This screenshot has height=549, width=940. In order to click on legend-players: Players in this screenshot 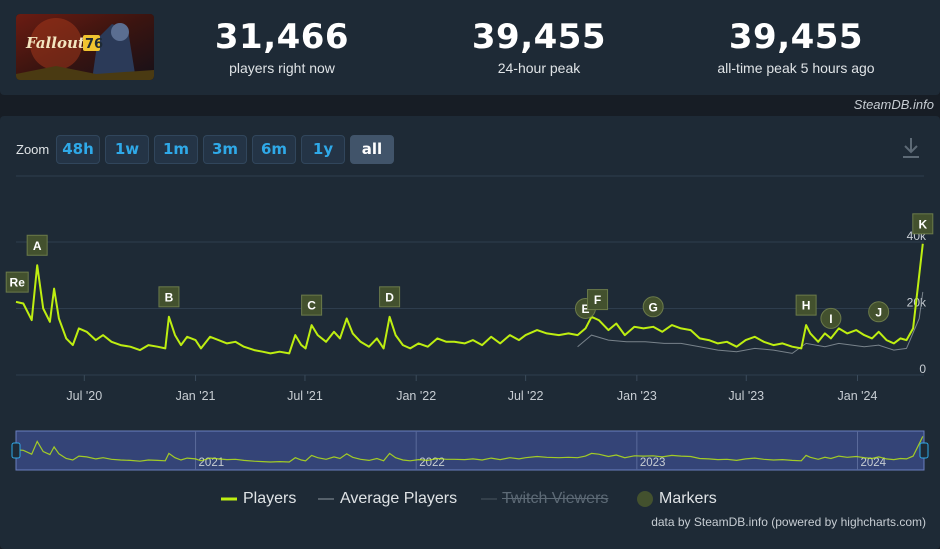, I will do `click(270, 498)`.